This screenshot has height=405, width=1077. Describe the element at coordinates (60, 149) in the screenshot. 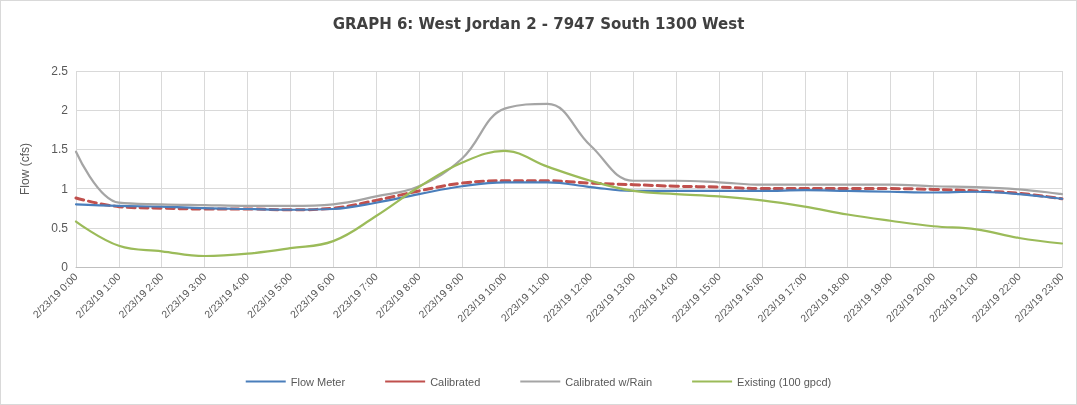

I see `y-tick-label: 1.5` at that location.